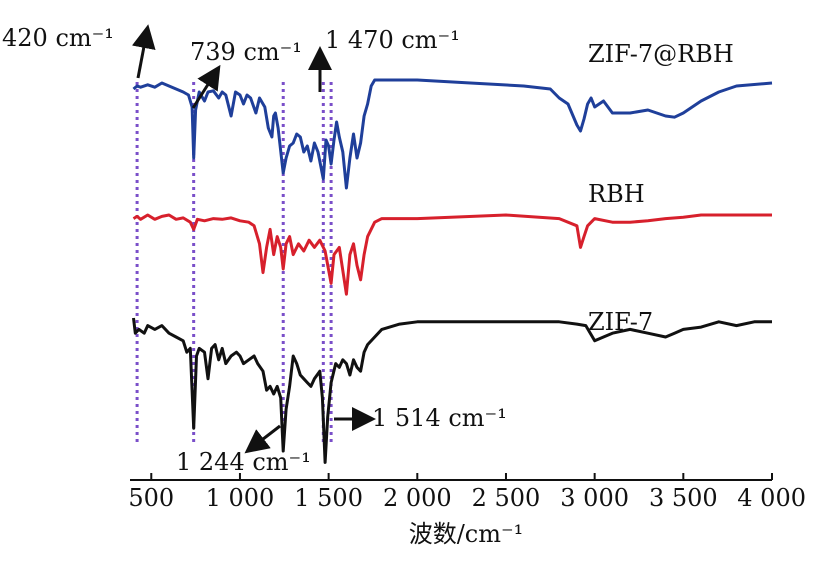 This screenshot has width=825, height=565. I want to click on annotation-420-arrow, so click(143, 51).